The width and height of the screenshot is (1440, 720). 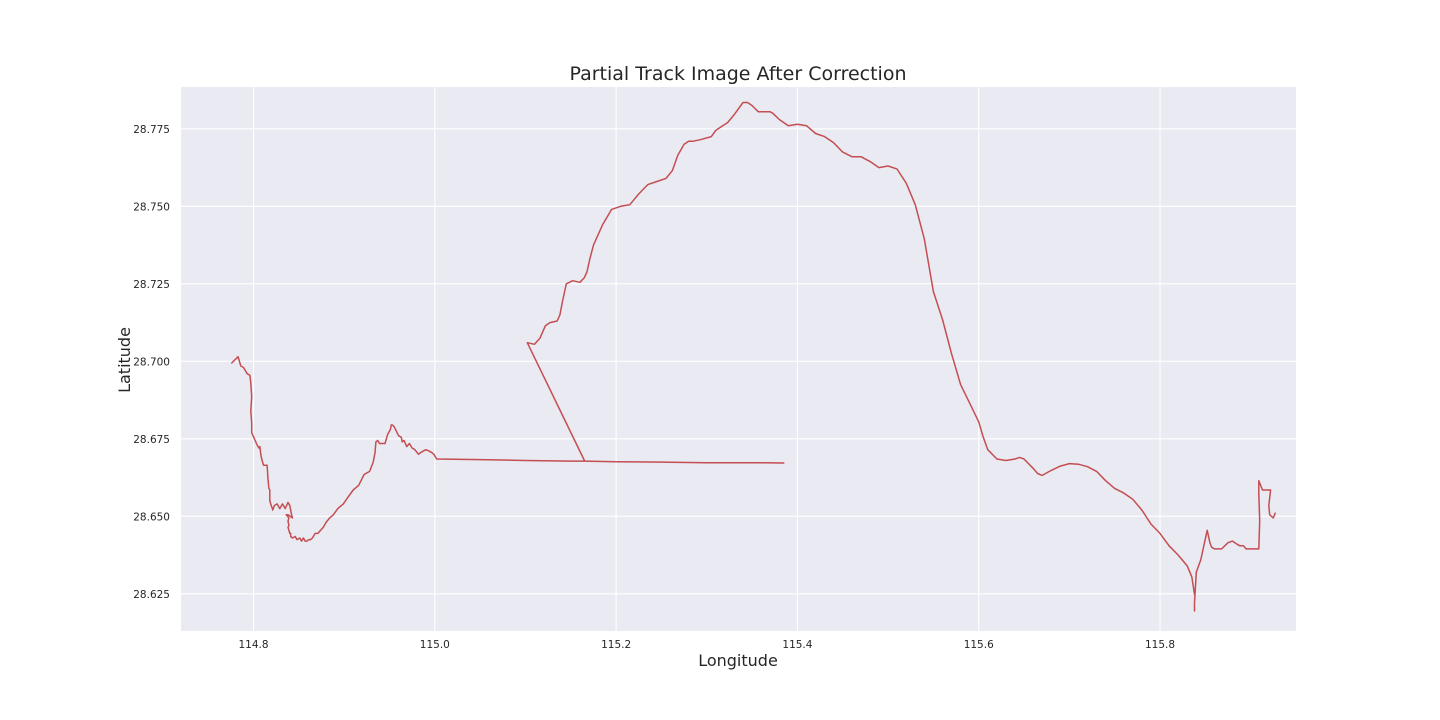 I want to click on y-tick-label: 28.700, so click(x=151, y=362).